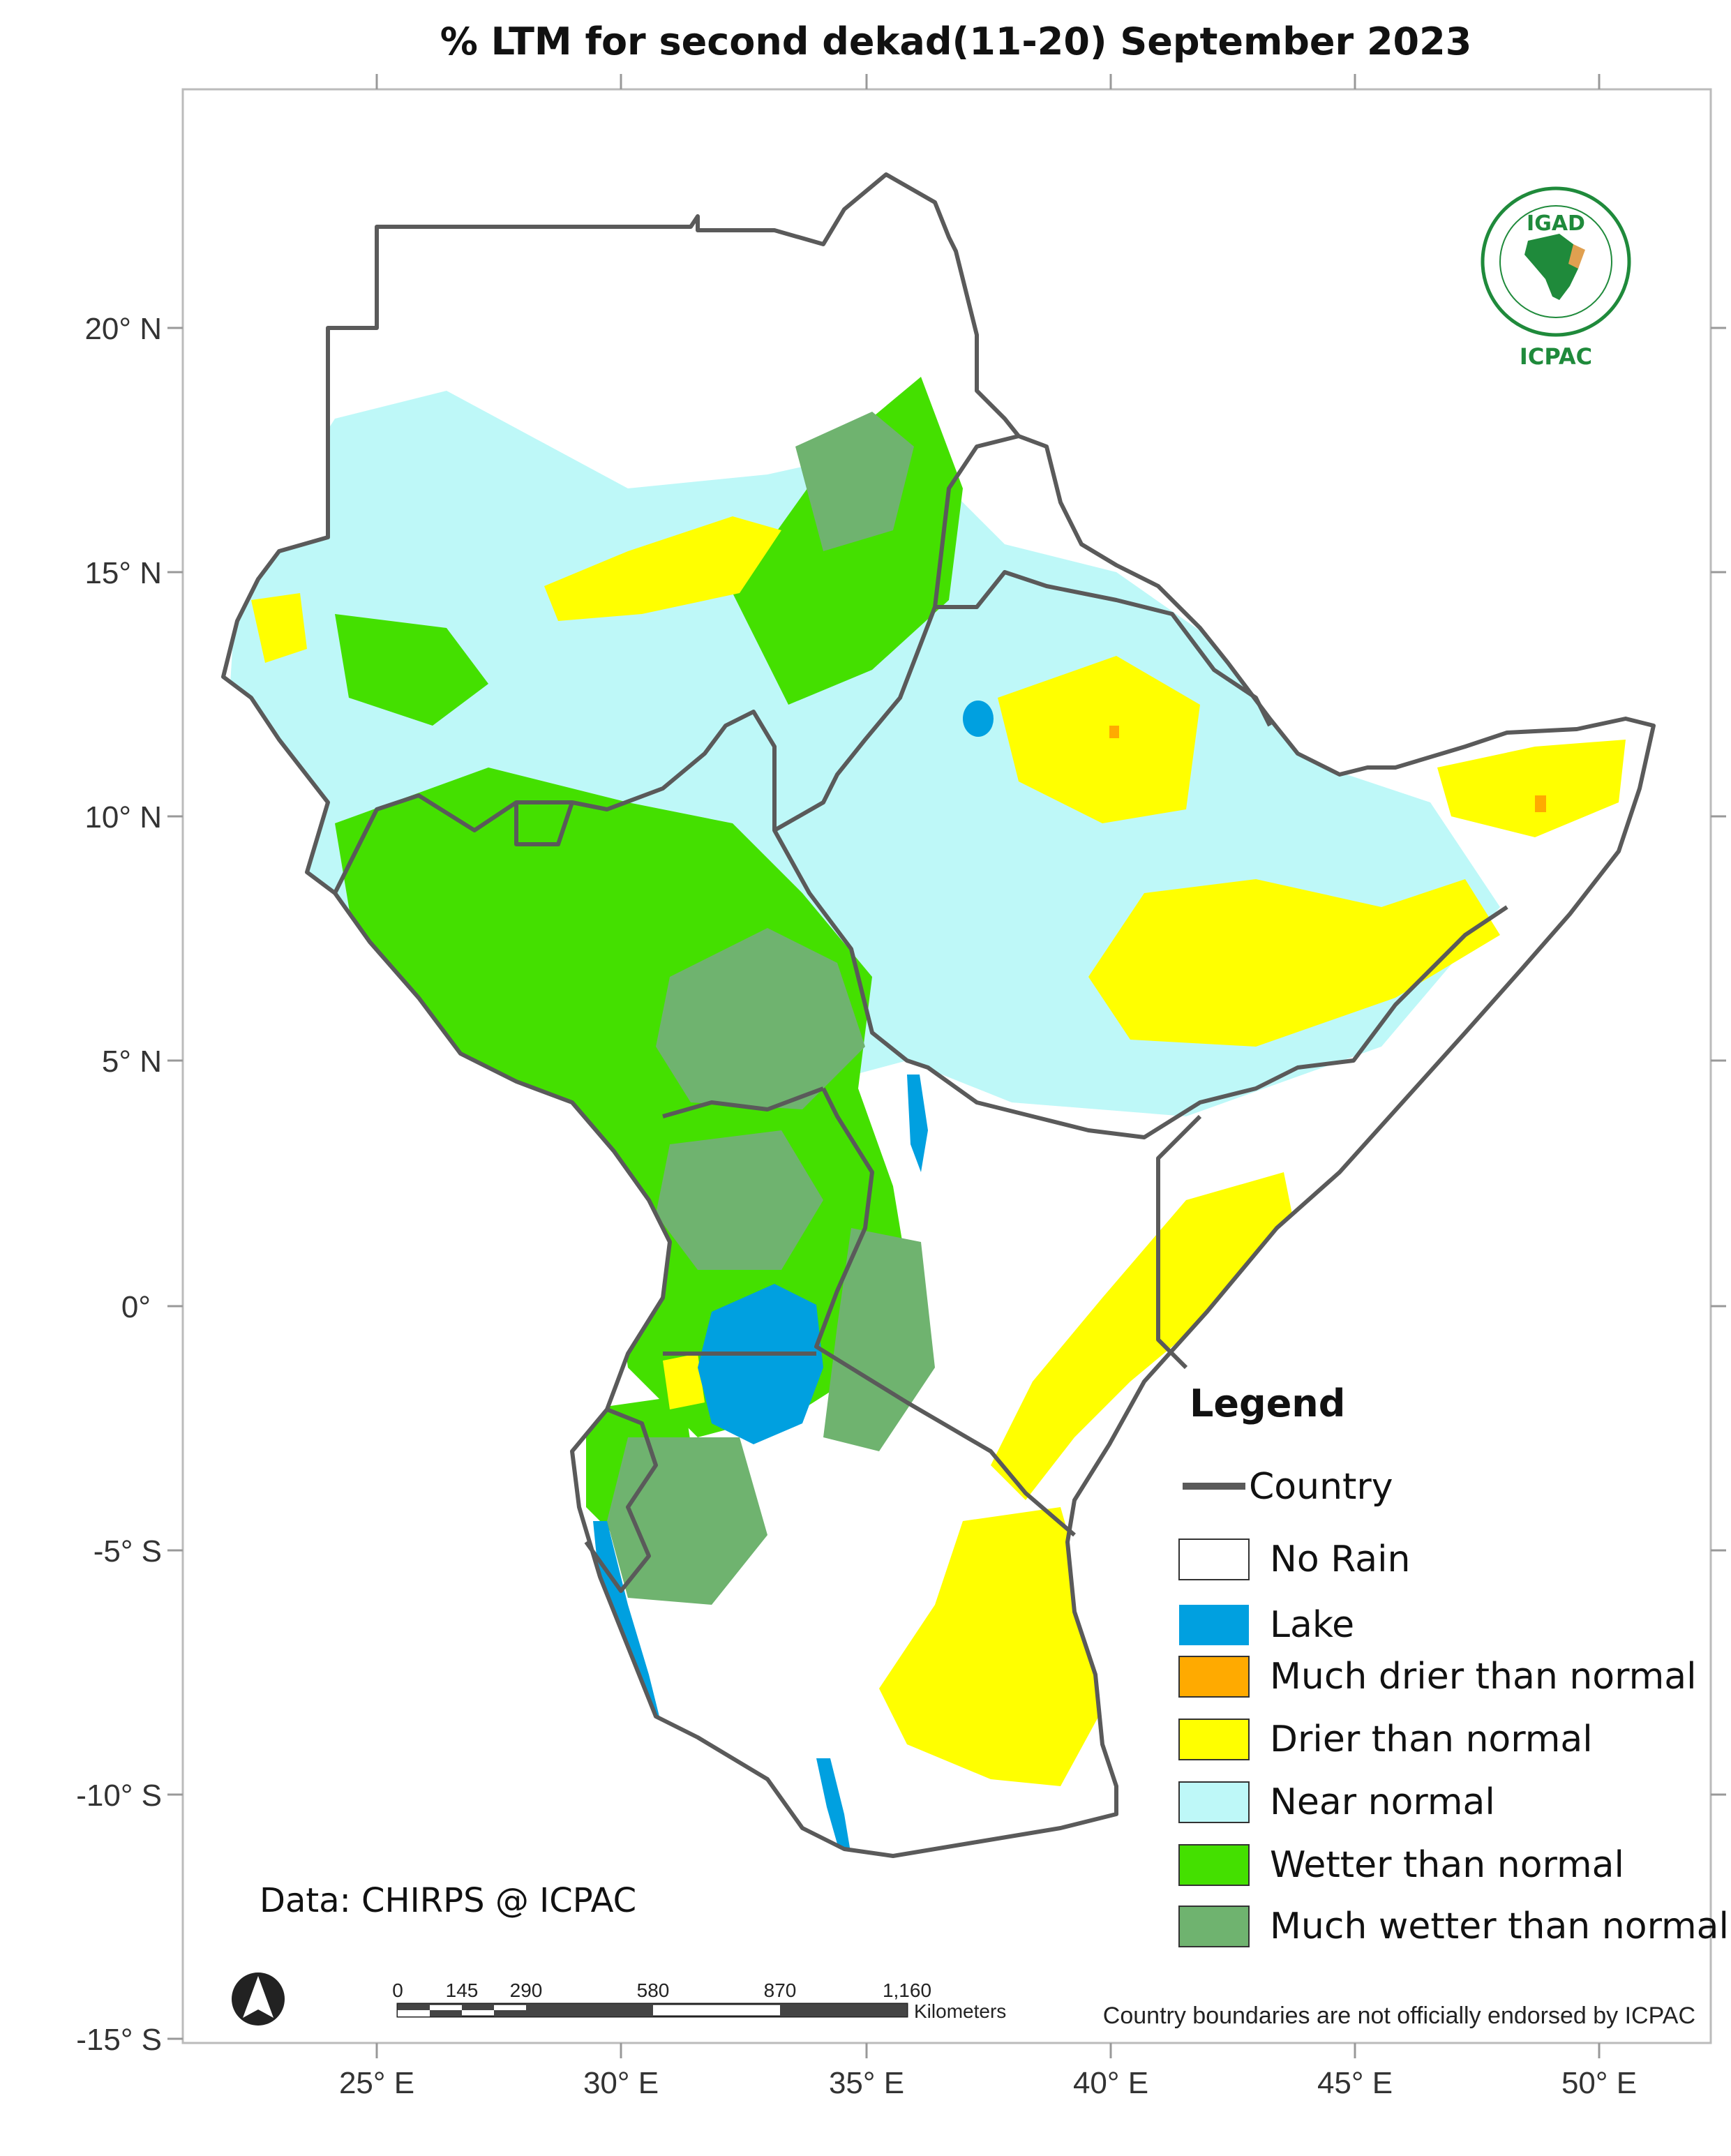  I want to click on scale-bar: 0 145 290 580 870 1,160 Kilometers, so click(699, 2000).